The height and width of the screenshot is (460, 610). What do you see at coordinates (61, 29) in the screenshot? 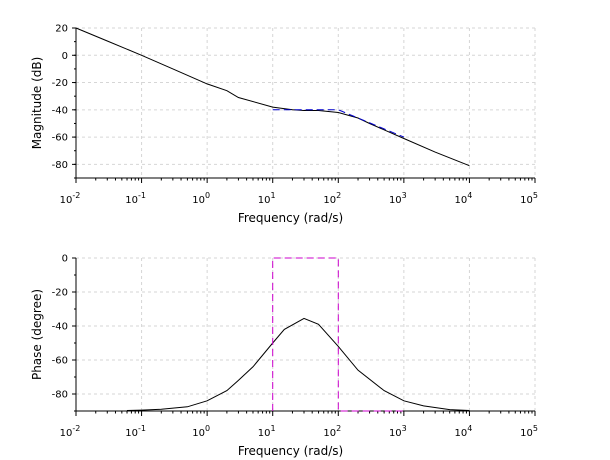
I see `y-tick-label: 20` at bounding box center [61, 29].